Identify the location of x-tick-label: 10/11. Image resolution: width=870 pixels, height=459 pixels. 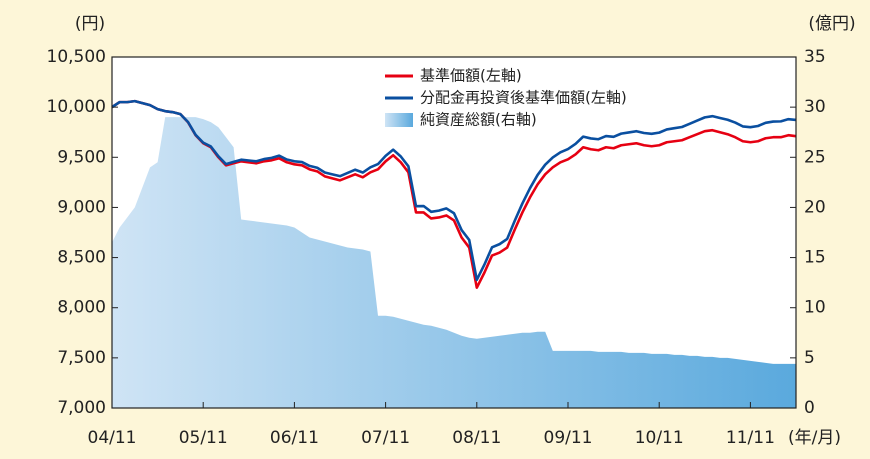
(659, 438).